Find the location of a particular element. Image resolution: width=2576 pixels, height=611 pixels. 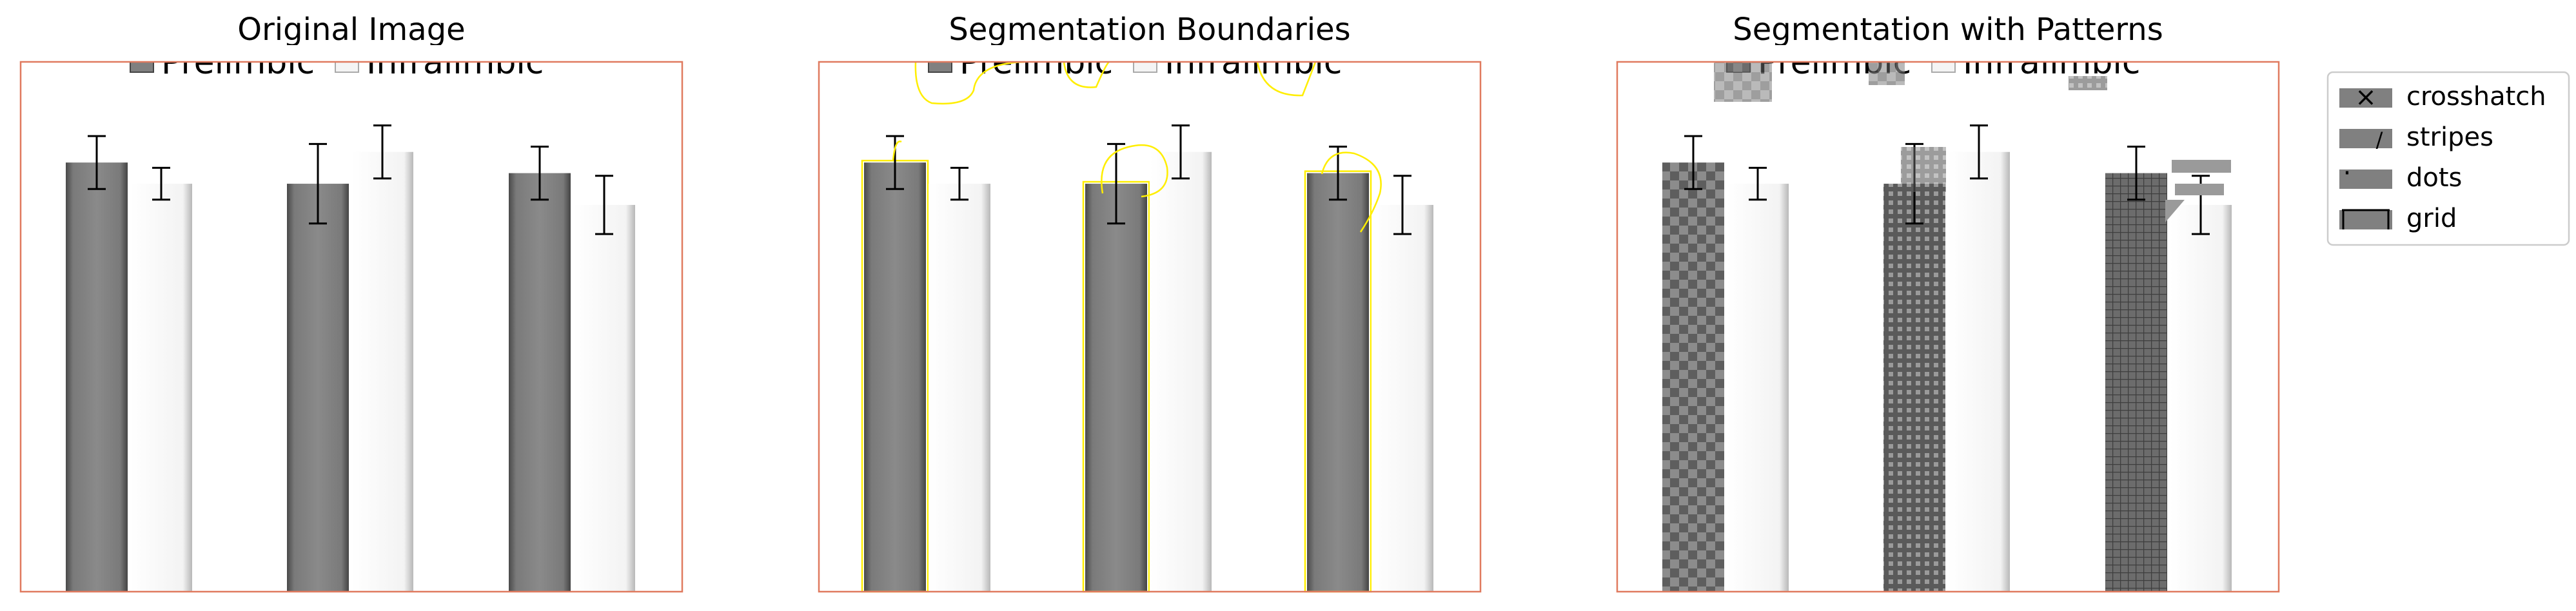

pattern-legend-item-grid: grid is located at coordinates (2398, 218).